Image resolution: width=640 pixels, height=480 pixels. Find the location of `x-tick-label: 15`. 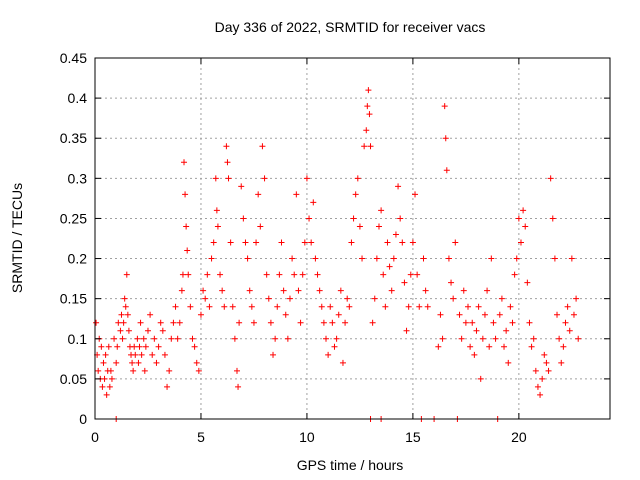

x-tick-label: 15 is located at coordinates (413, 437).